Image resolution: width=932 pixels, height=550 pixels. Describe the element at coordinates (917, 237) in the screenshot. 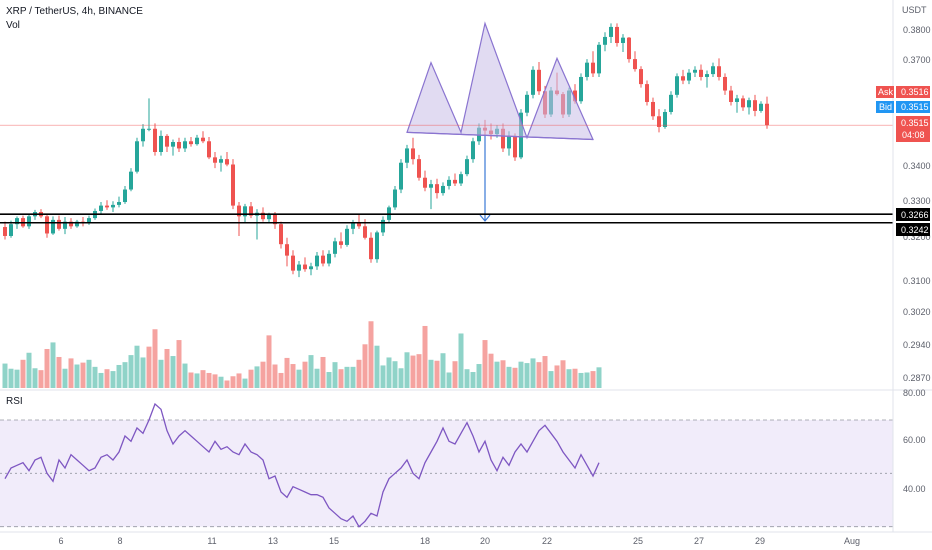

I see `price-tick: 0.3200` at that location.